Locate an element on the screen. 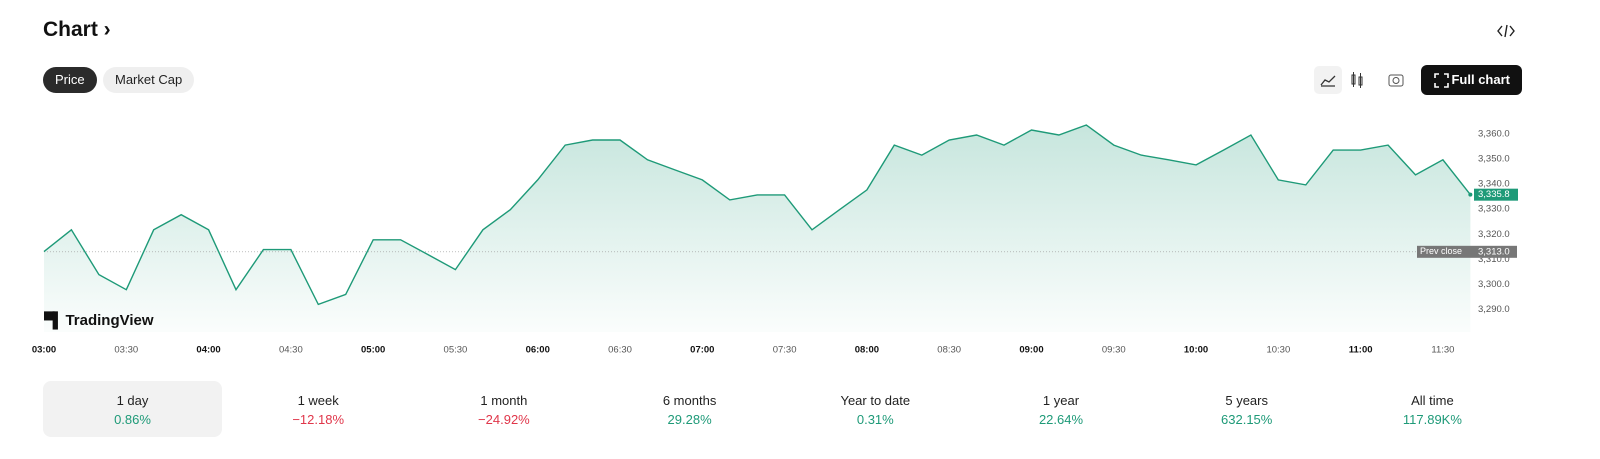 The width and height of the screenshot is (1600, 459). last-price-label: 3,335.8 is located at coordinates (1494, 194).